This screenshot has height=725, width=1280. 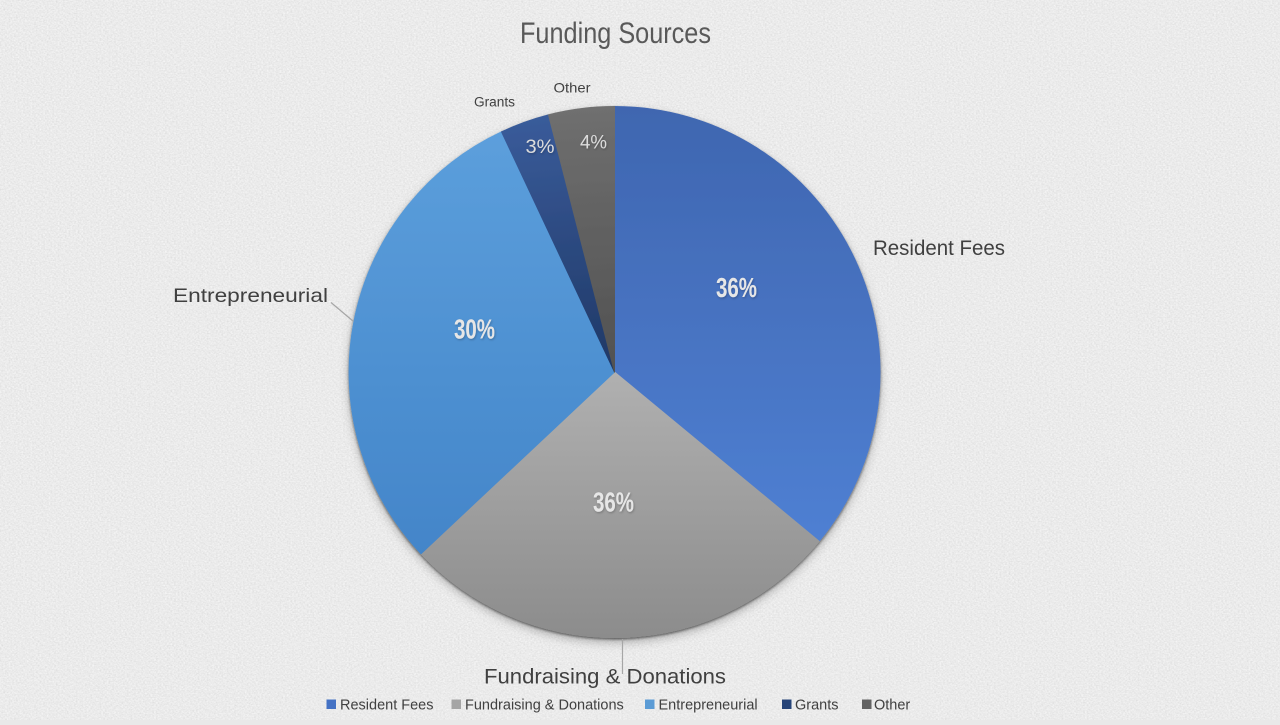 What do you see at coordinates (540, 147) in the screenshot?
I see `svg-text: 3%` at bounding box center [540, 147].